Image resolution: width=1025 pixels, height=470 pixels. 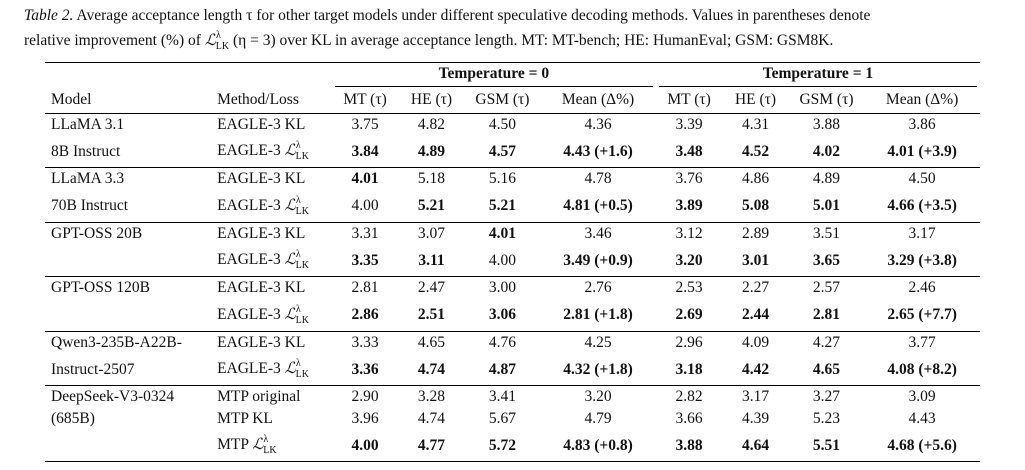 What do you see at coordinates (755, 369) in the screenshot?
I see `value-cell: 4.42` at bounding box center [755, 369].